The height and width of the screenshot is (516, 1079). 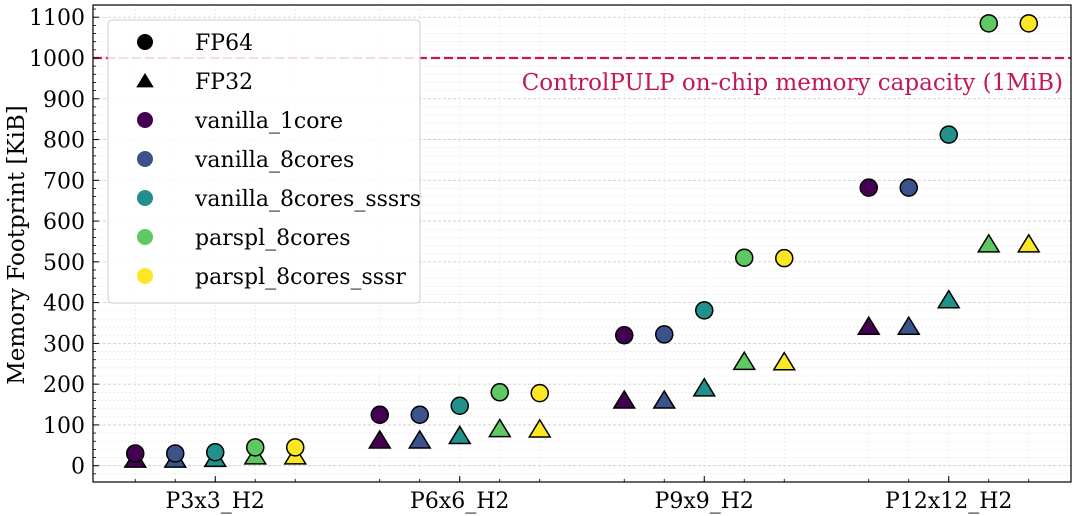 I want to click on legend-label: vanilla_1core, so click(x=268, y=121).